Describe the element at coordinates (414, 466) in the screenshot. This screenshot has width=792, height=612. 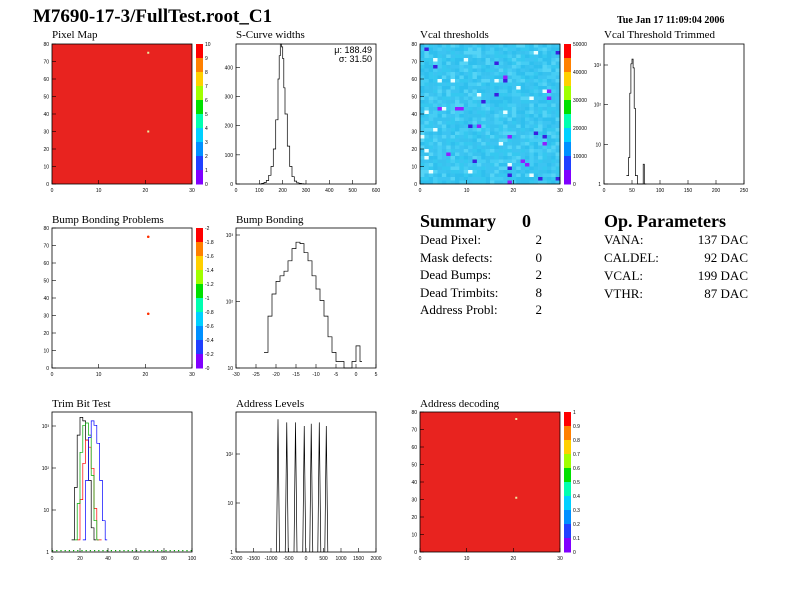
I see `y-tick-label: 50` at that location.